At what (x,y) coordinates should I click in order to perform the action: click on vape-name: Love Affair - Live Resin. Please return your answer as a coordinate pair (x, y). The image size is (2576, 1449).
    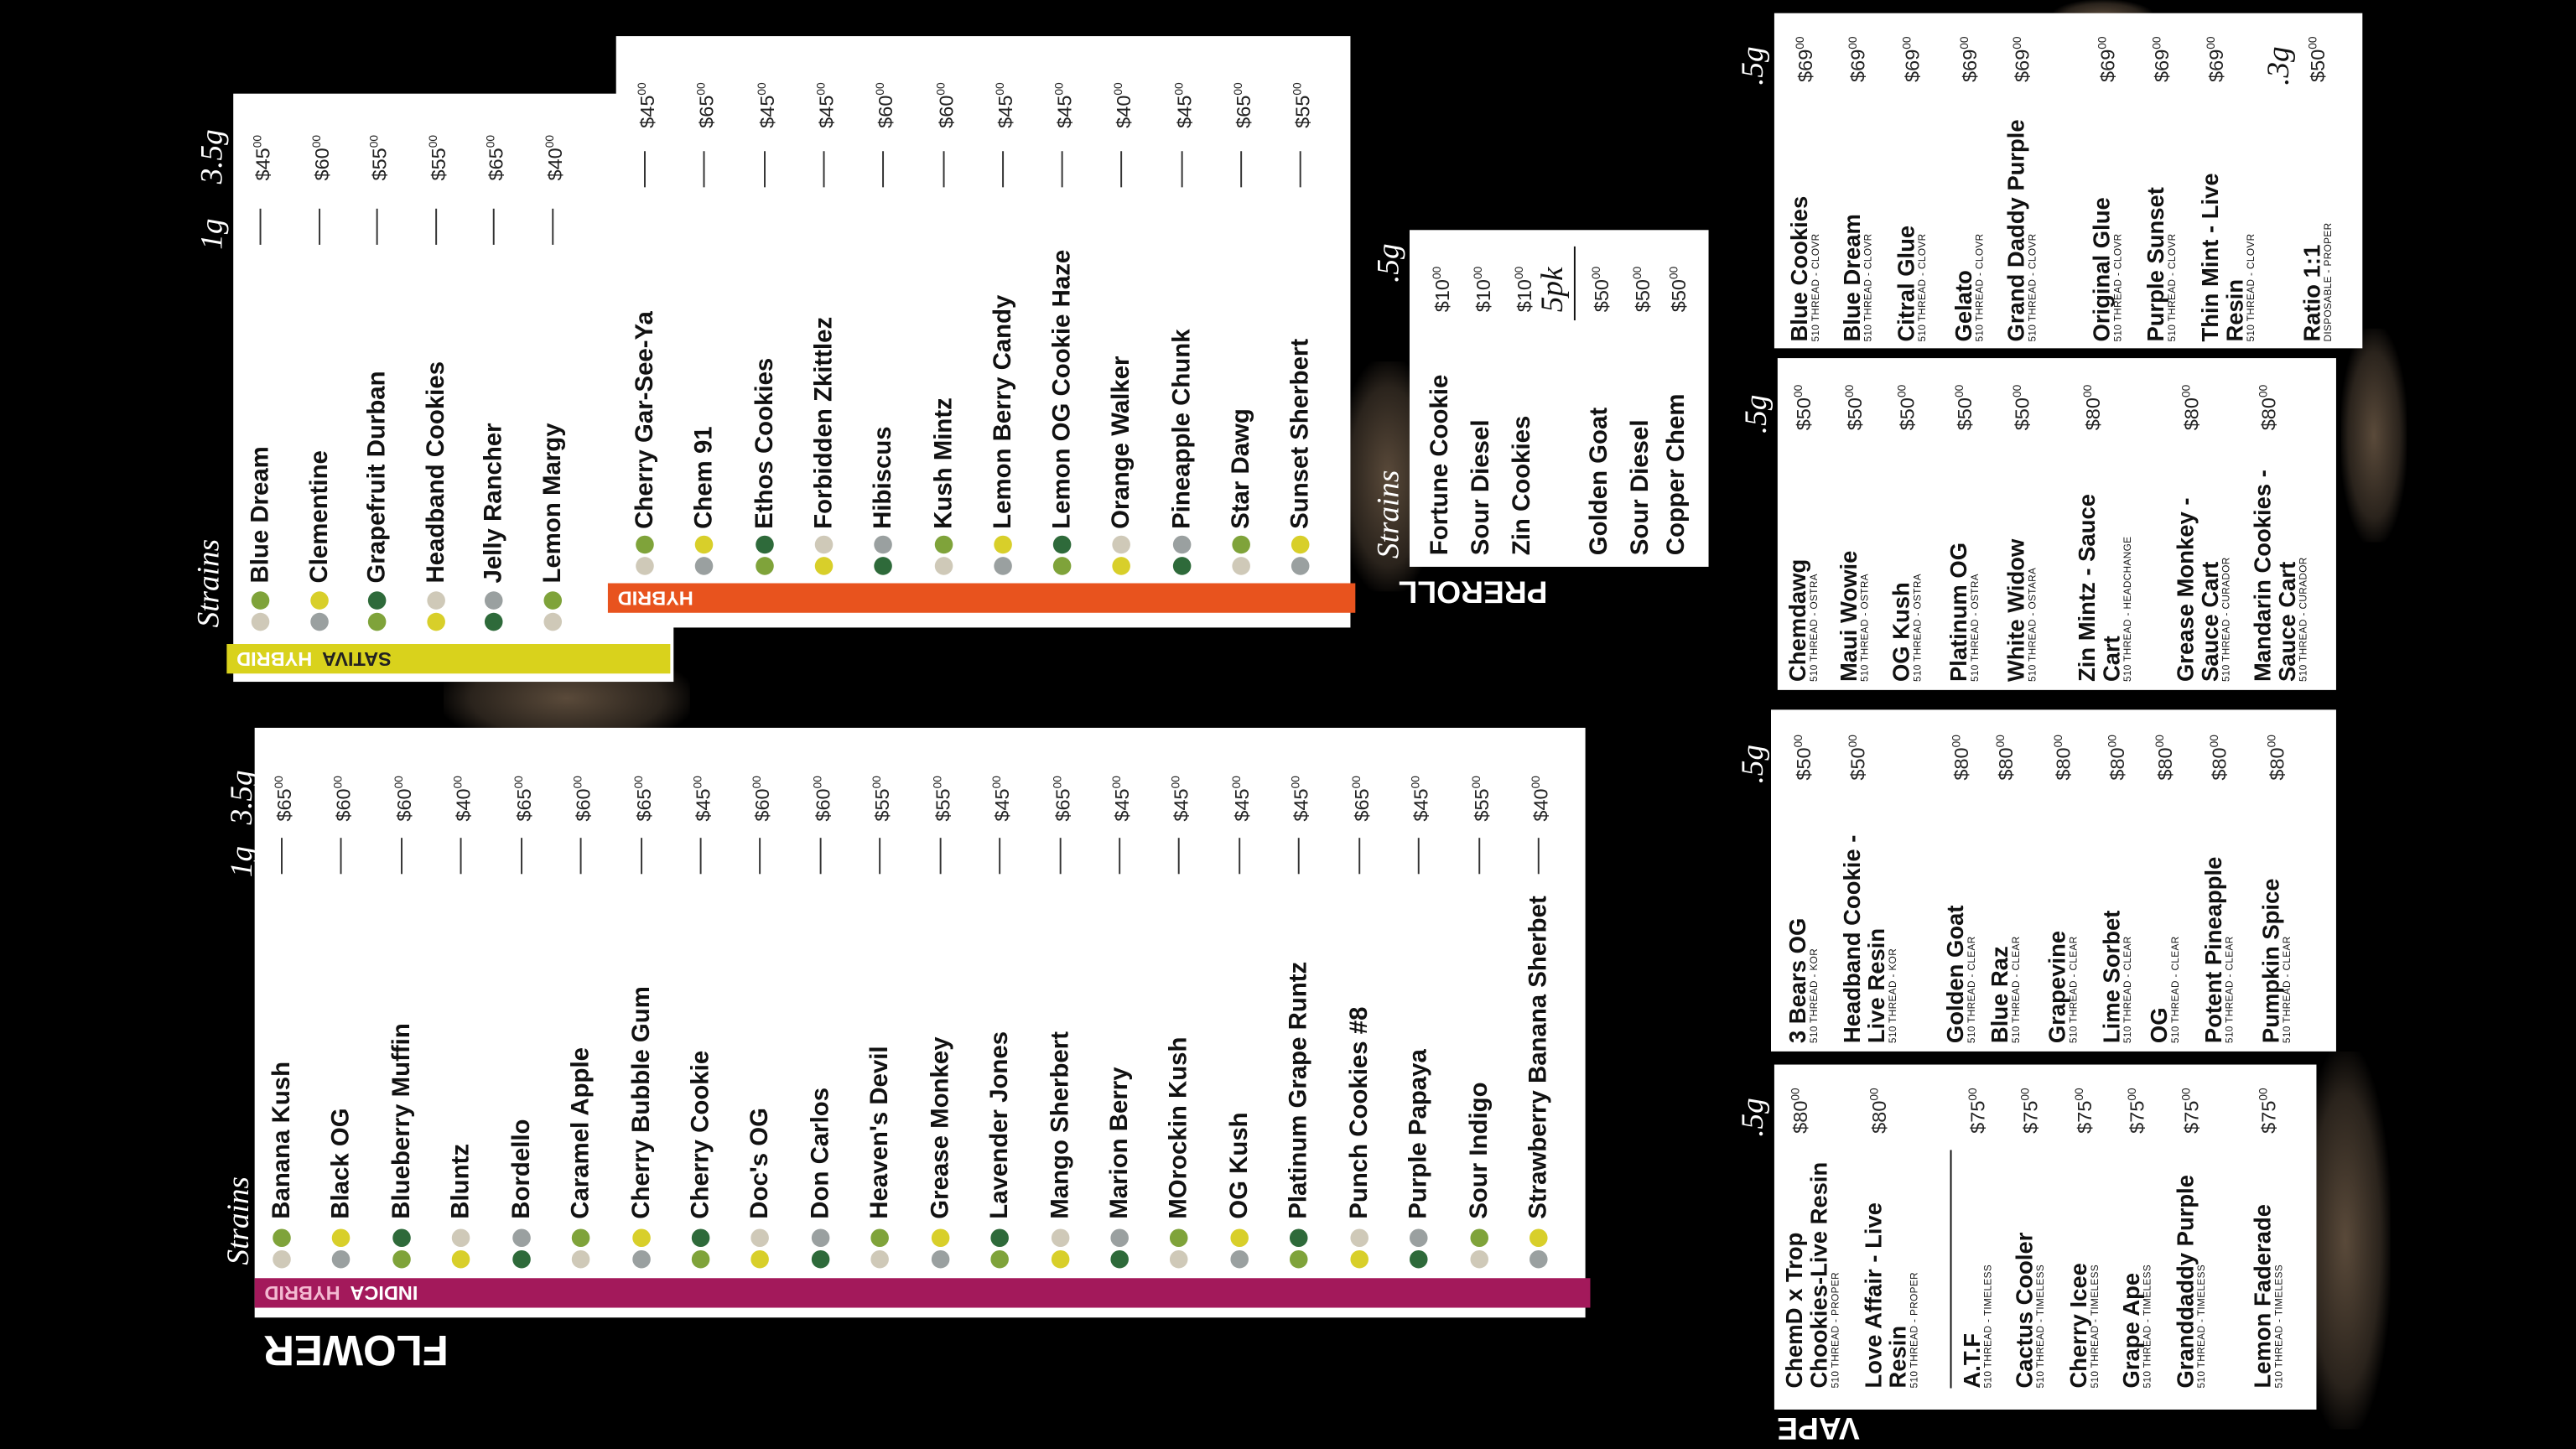
    Looking at the image, I should click on (1885, 1295).